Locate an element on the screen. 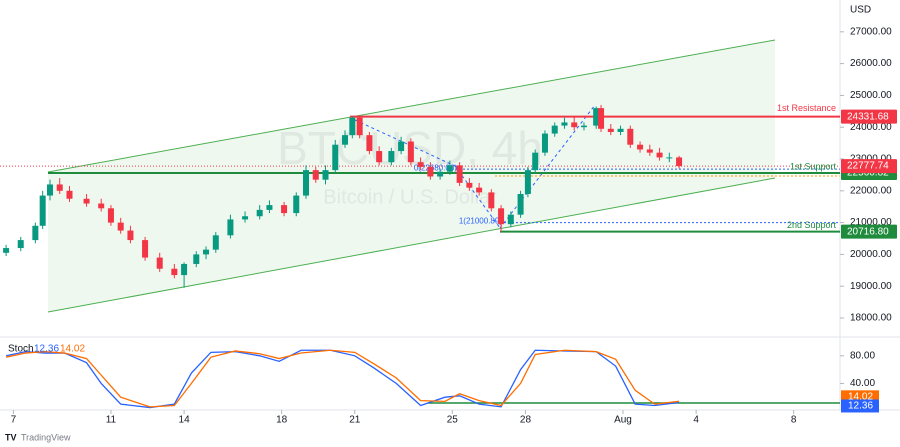 Image resolution: width=900 pixels, height=447 pixels. level-badge-label: 20716.80 is located at coordinates (868, 231).